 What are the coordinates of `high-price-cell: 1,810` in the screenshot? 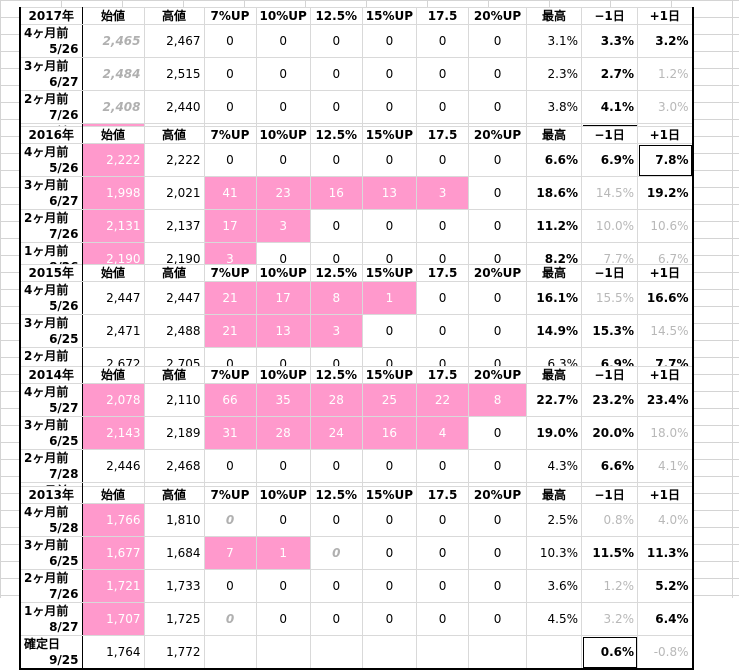 It's located at (174, 520).